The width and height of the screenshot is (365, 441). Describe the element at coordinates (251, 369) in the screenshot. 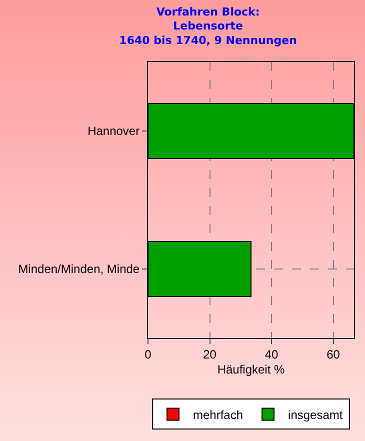

I see `x-axis-title: Häufigkeit %` at that location.